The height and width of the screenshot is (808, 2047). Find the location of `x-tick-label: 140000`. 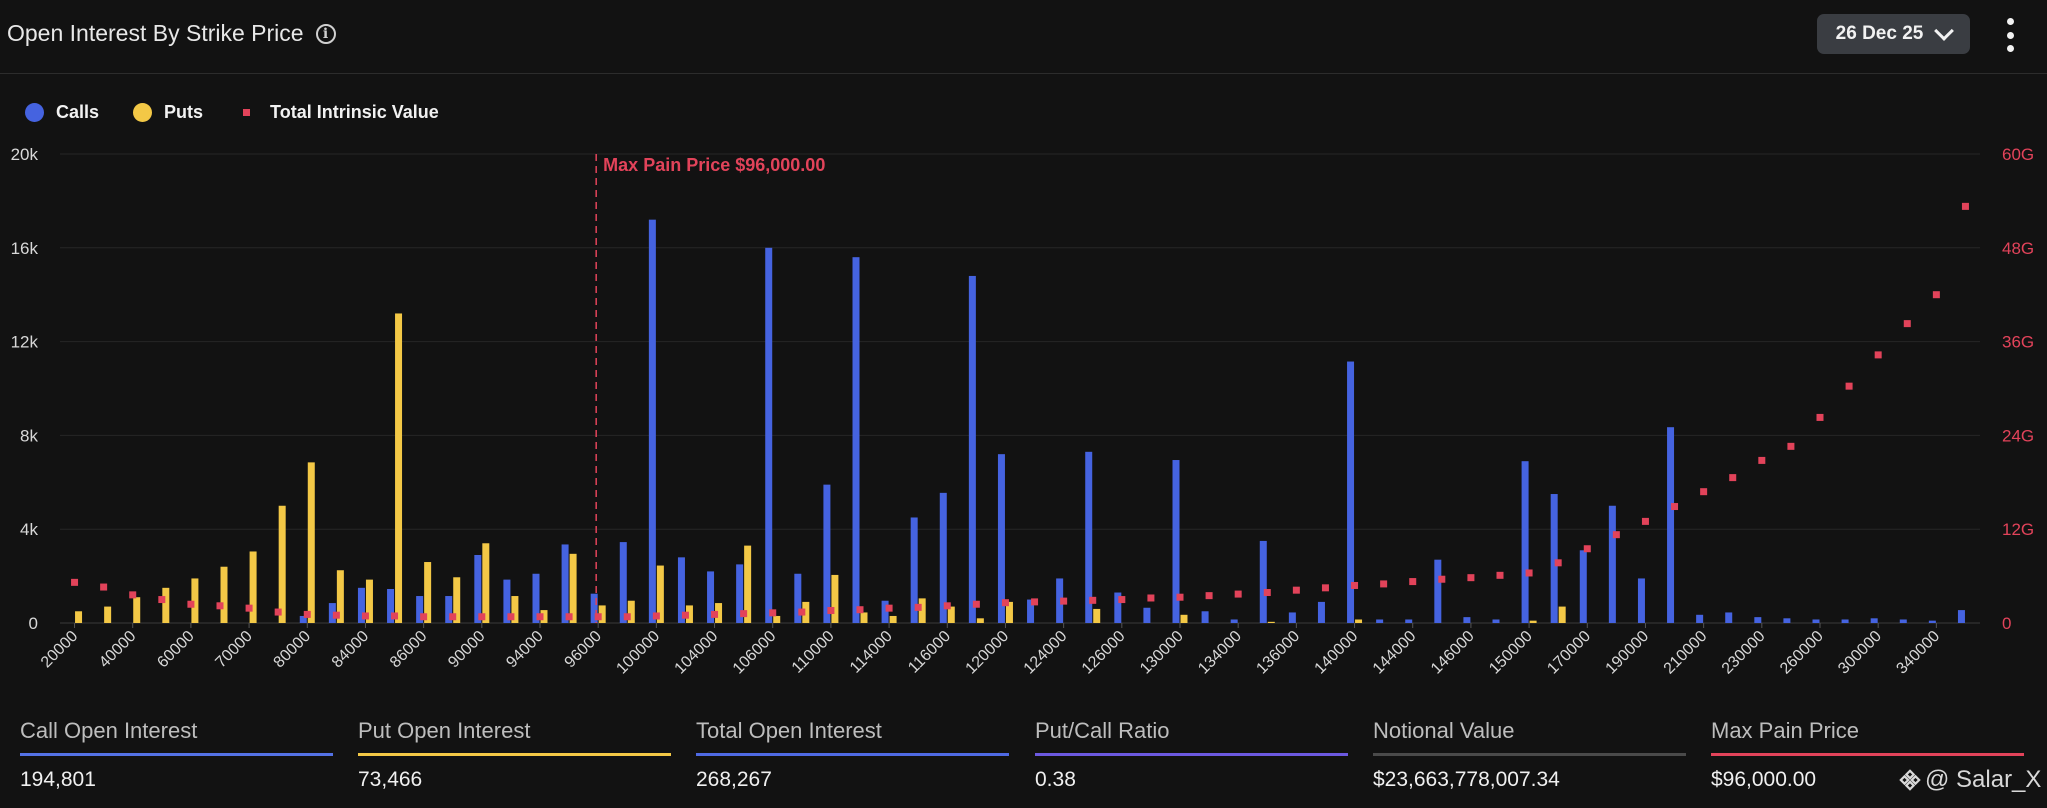

x-tick-label: 140000 is located at coordinates (1337, 653).